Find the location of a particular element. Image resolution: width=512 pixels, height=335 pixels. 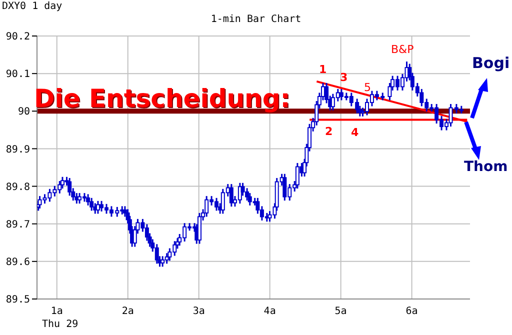

annotation: 3 is located at coordinates (344, 77).